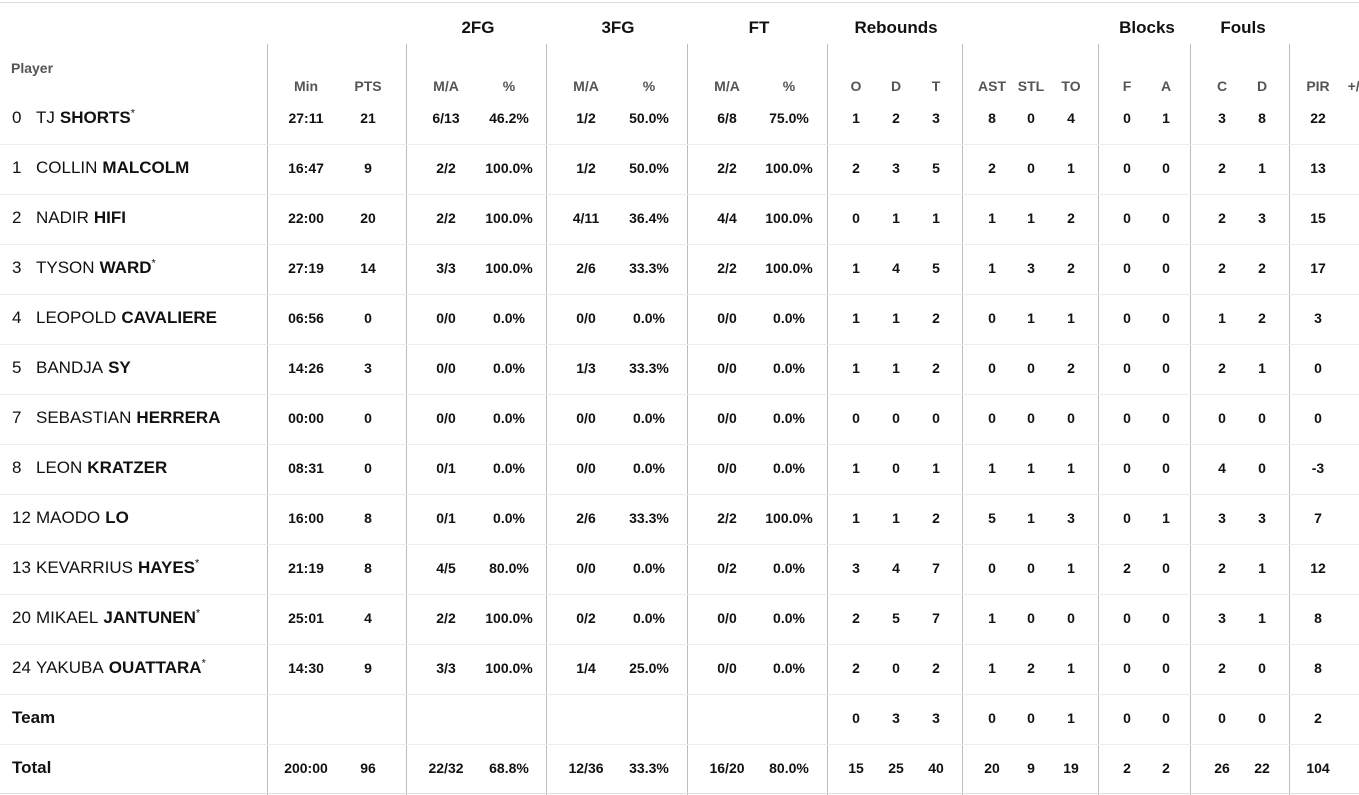  I want to click on first-name: COLLIN, so click(67, 167).